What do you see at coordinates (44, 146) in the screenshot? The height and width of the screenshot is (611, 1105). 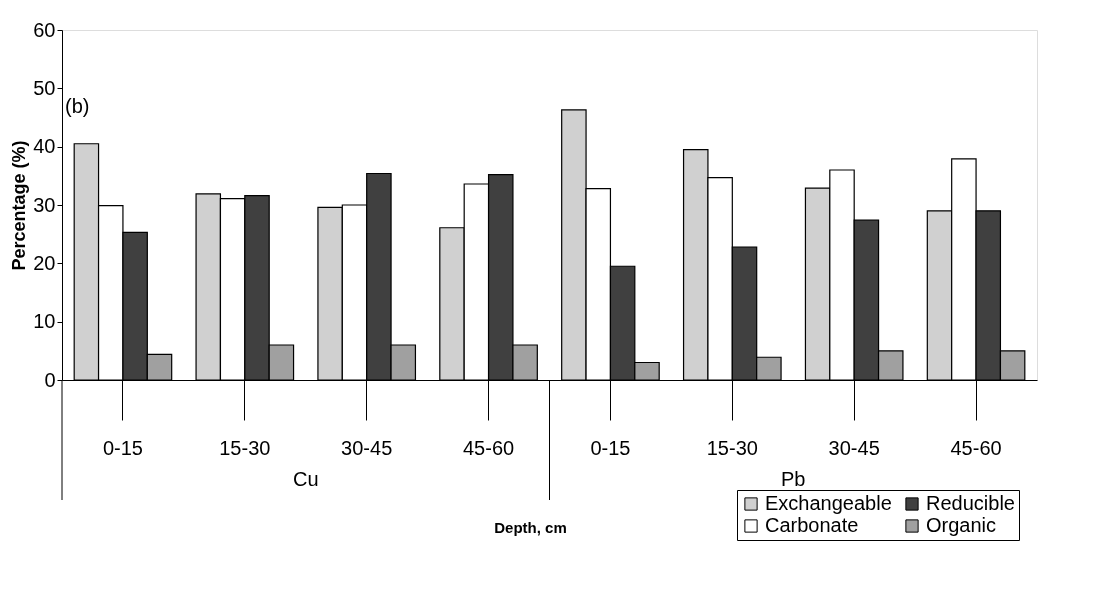 I see `y-tick-label: 40` at bounding box center [44, 146].